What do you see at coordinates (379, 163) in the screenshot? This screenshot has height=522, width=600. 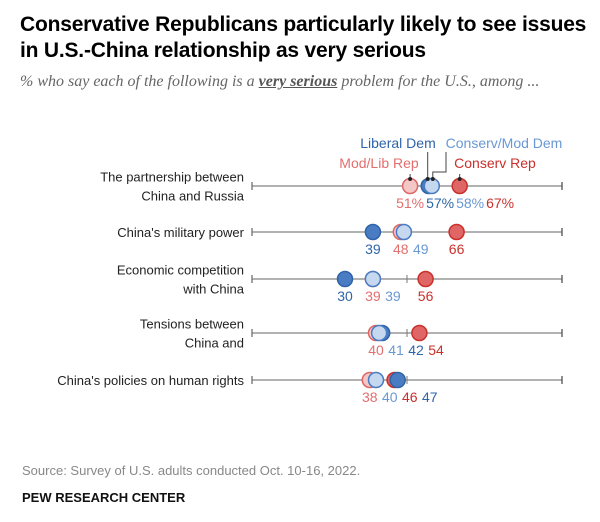 I see `legend-label-mod-lib-rep: Mod/Lib Rep` at bounding box center [379, 163].